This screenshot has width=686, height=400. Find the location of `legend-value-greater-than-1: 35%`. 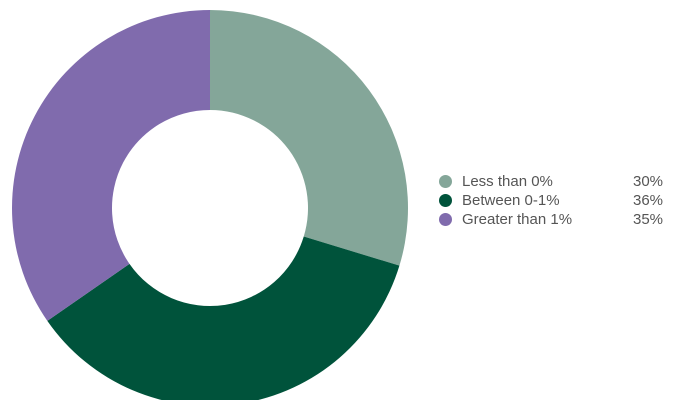

legend-value-greater-than-1: 35% is located at coordinates (648, 219).